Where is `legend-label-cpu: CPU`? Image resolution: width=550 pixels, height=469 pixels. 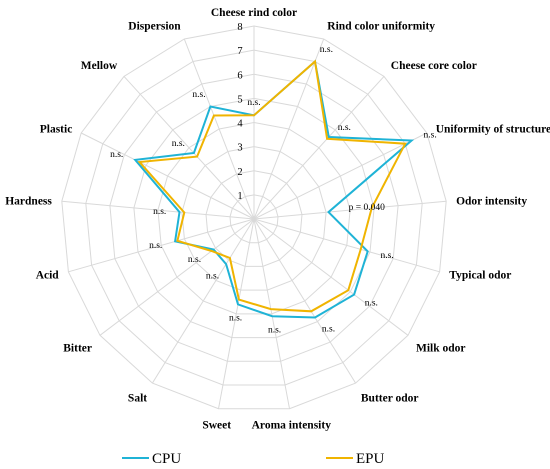
legend-label-cpu: CPU is located at coordinates (166, 459).